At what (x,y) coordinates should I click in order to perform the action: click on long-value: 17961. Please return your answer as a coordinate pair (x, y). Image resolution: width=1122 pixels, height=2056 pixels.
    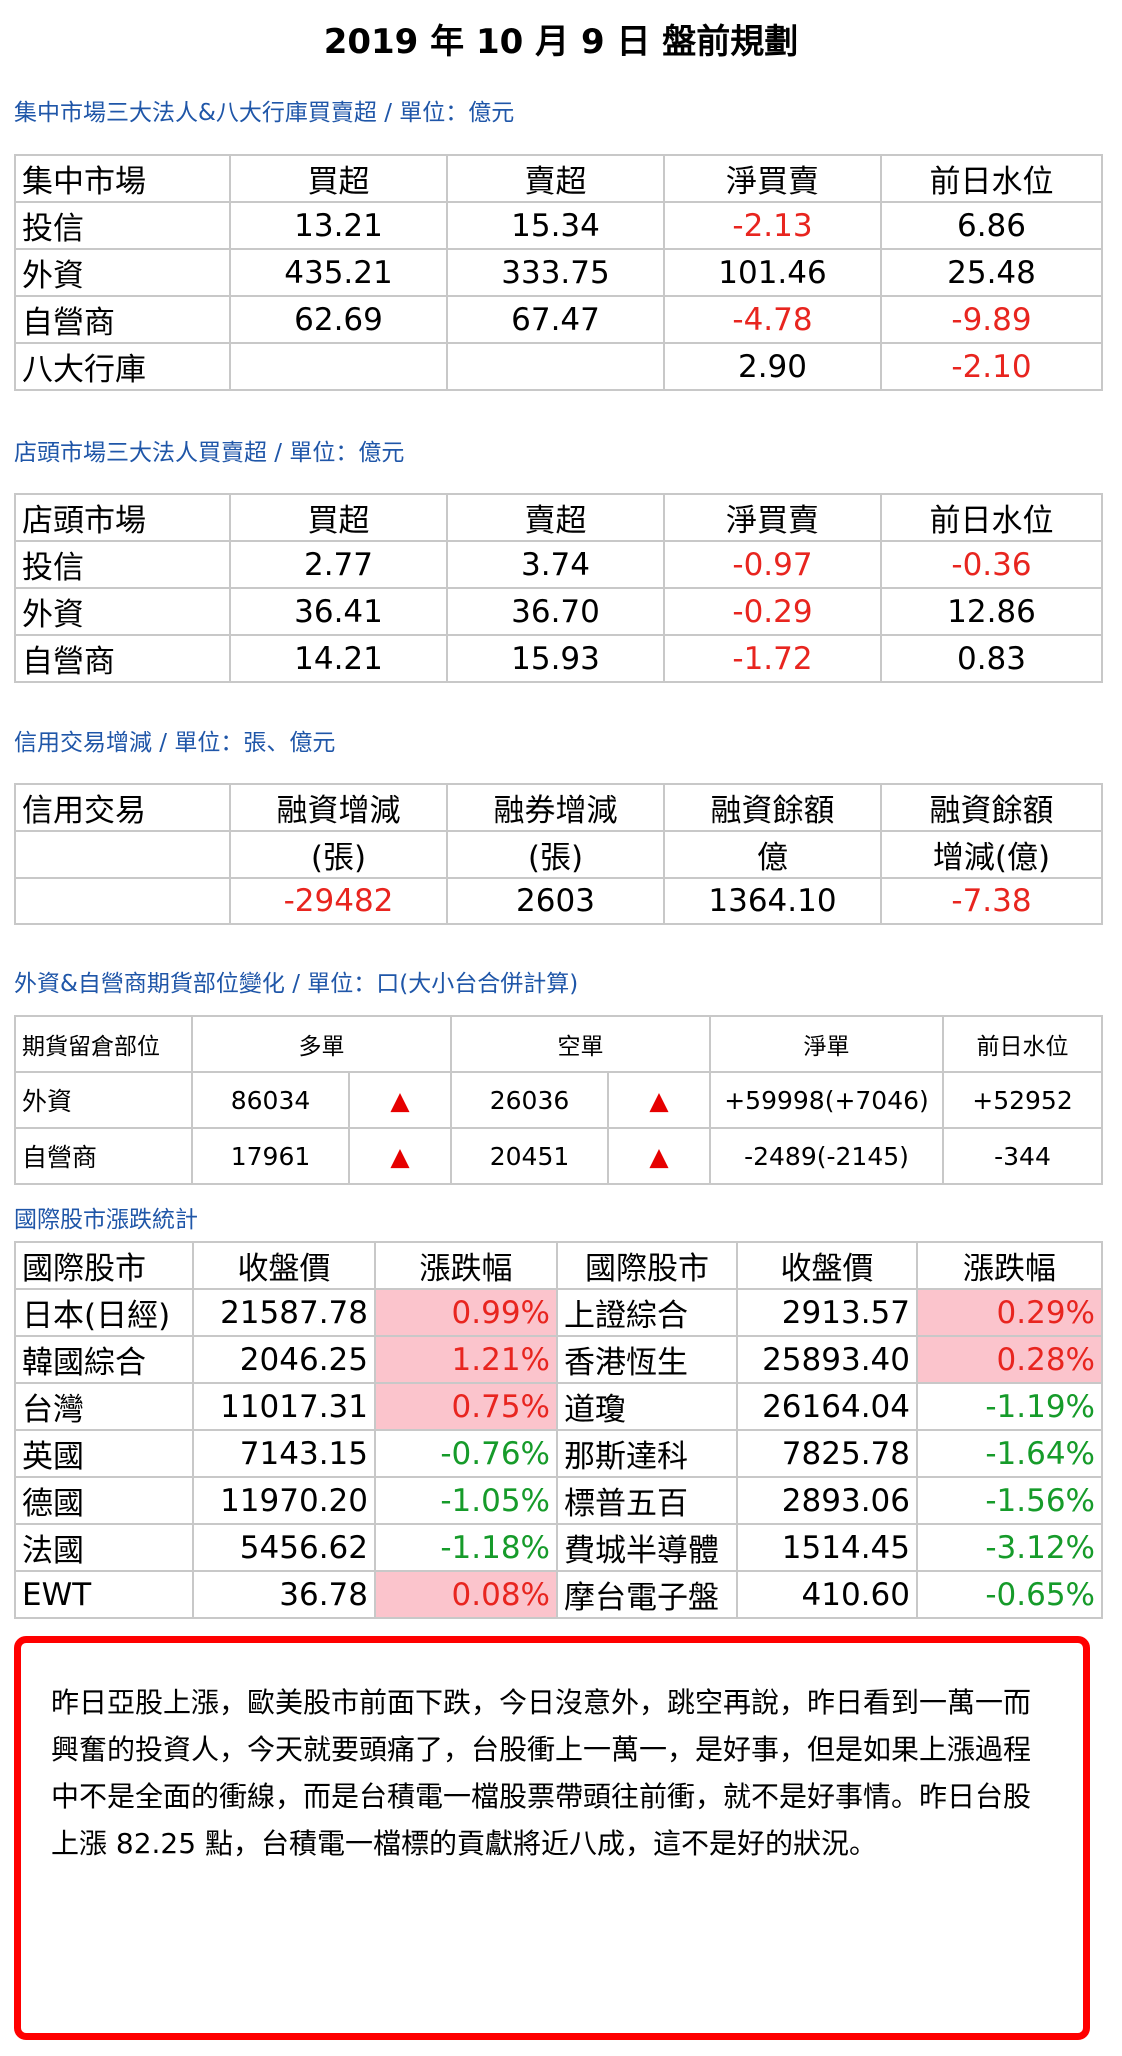
    Looking at the image, I should click on (270, 1156).